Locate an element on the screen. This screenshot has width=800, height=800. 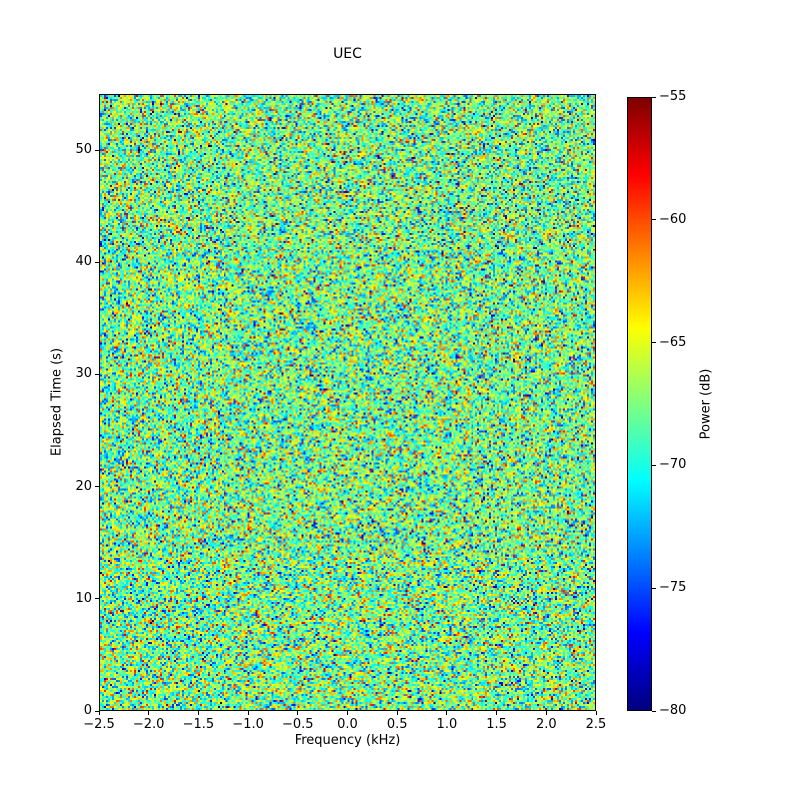
x-tick-label: 2.0 is located at coordinates (546, 724).